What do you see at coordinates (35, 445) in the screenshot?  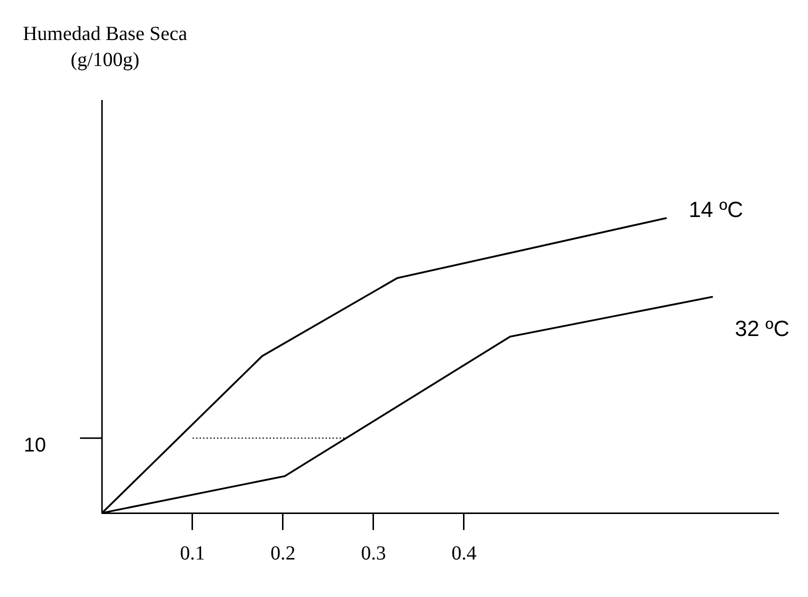 I see `text: 10` at bounding box center [35, 445].